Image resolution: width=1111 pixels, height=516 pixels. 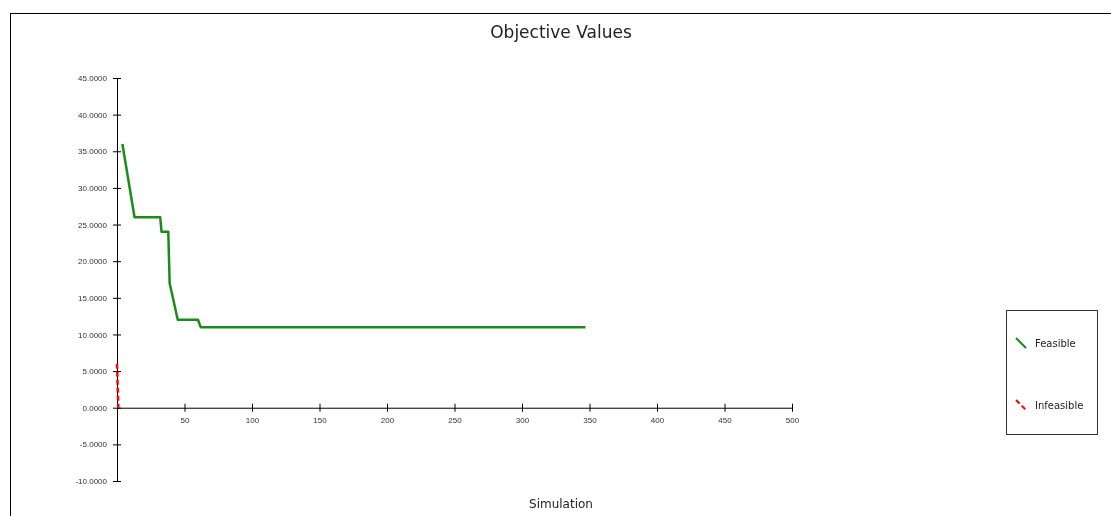 What do you see at coordinates (93, 79) in the screenshot?
I see `y-tick-label: 45.0000` at bounding box center [93, 79].